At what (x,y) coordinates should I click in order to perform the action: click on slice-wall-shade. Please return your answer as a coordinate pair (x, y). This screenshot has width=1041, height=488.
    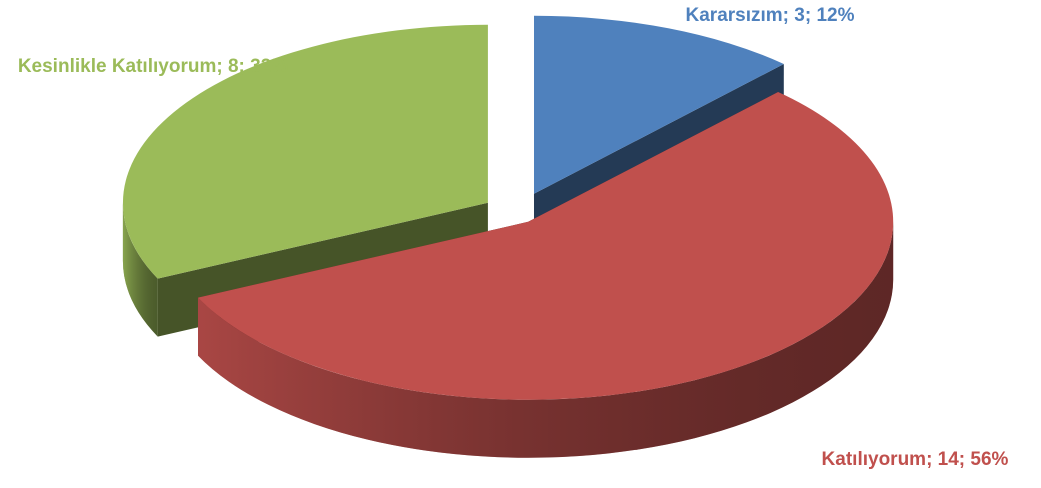
    Looking at the image, I should click on (140, 269).